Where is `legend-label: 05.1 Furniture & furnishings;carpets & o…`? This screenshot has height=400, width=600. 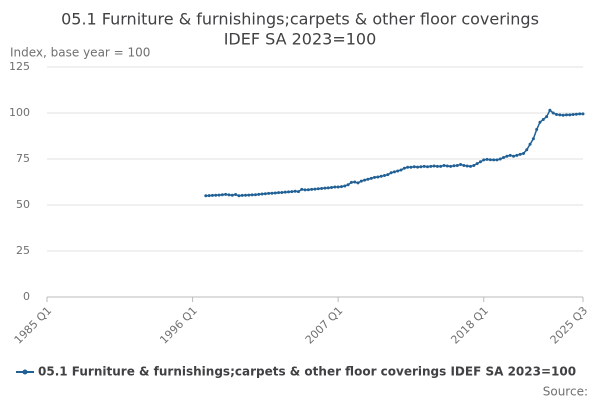 legend-label: 05.1 Furniture & furnishings;carpets & o… is located at coordinates (307, 372).